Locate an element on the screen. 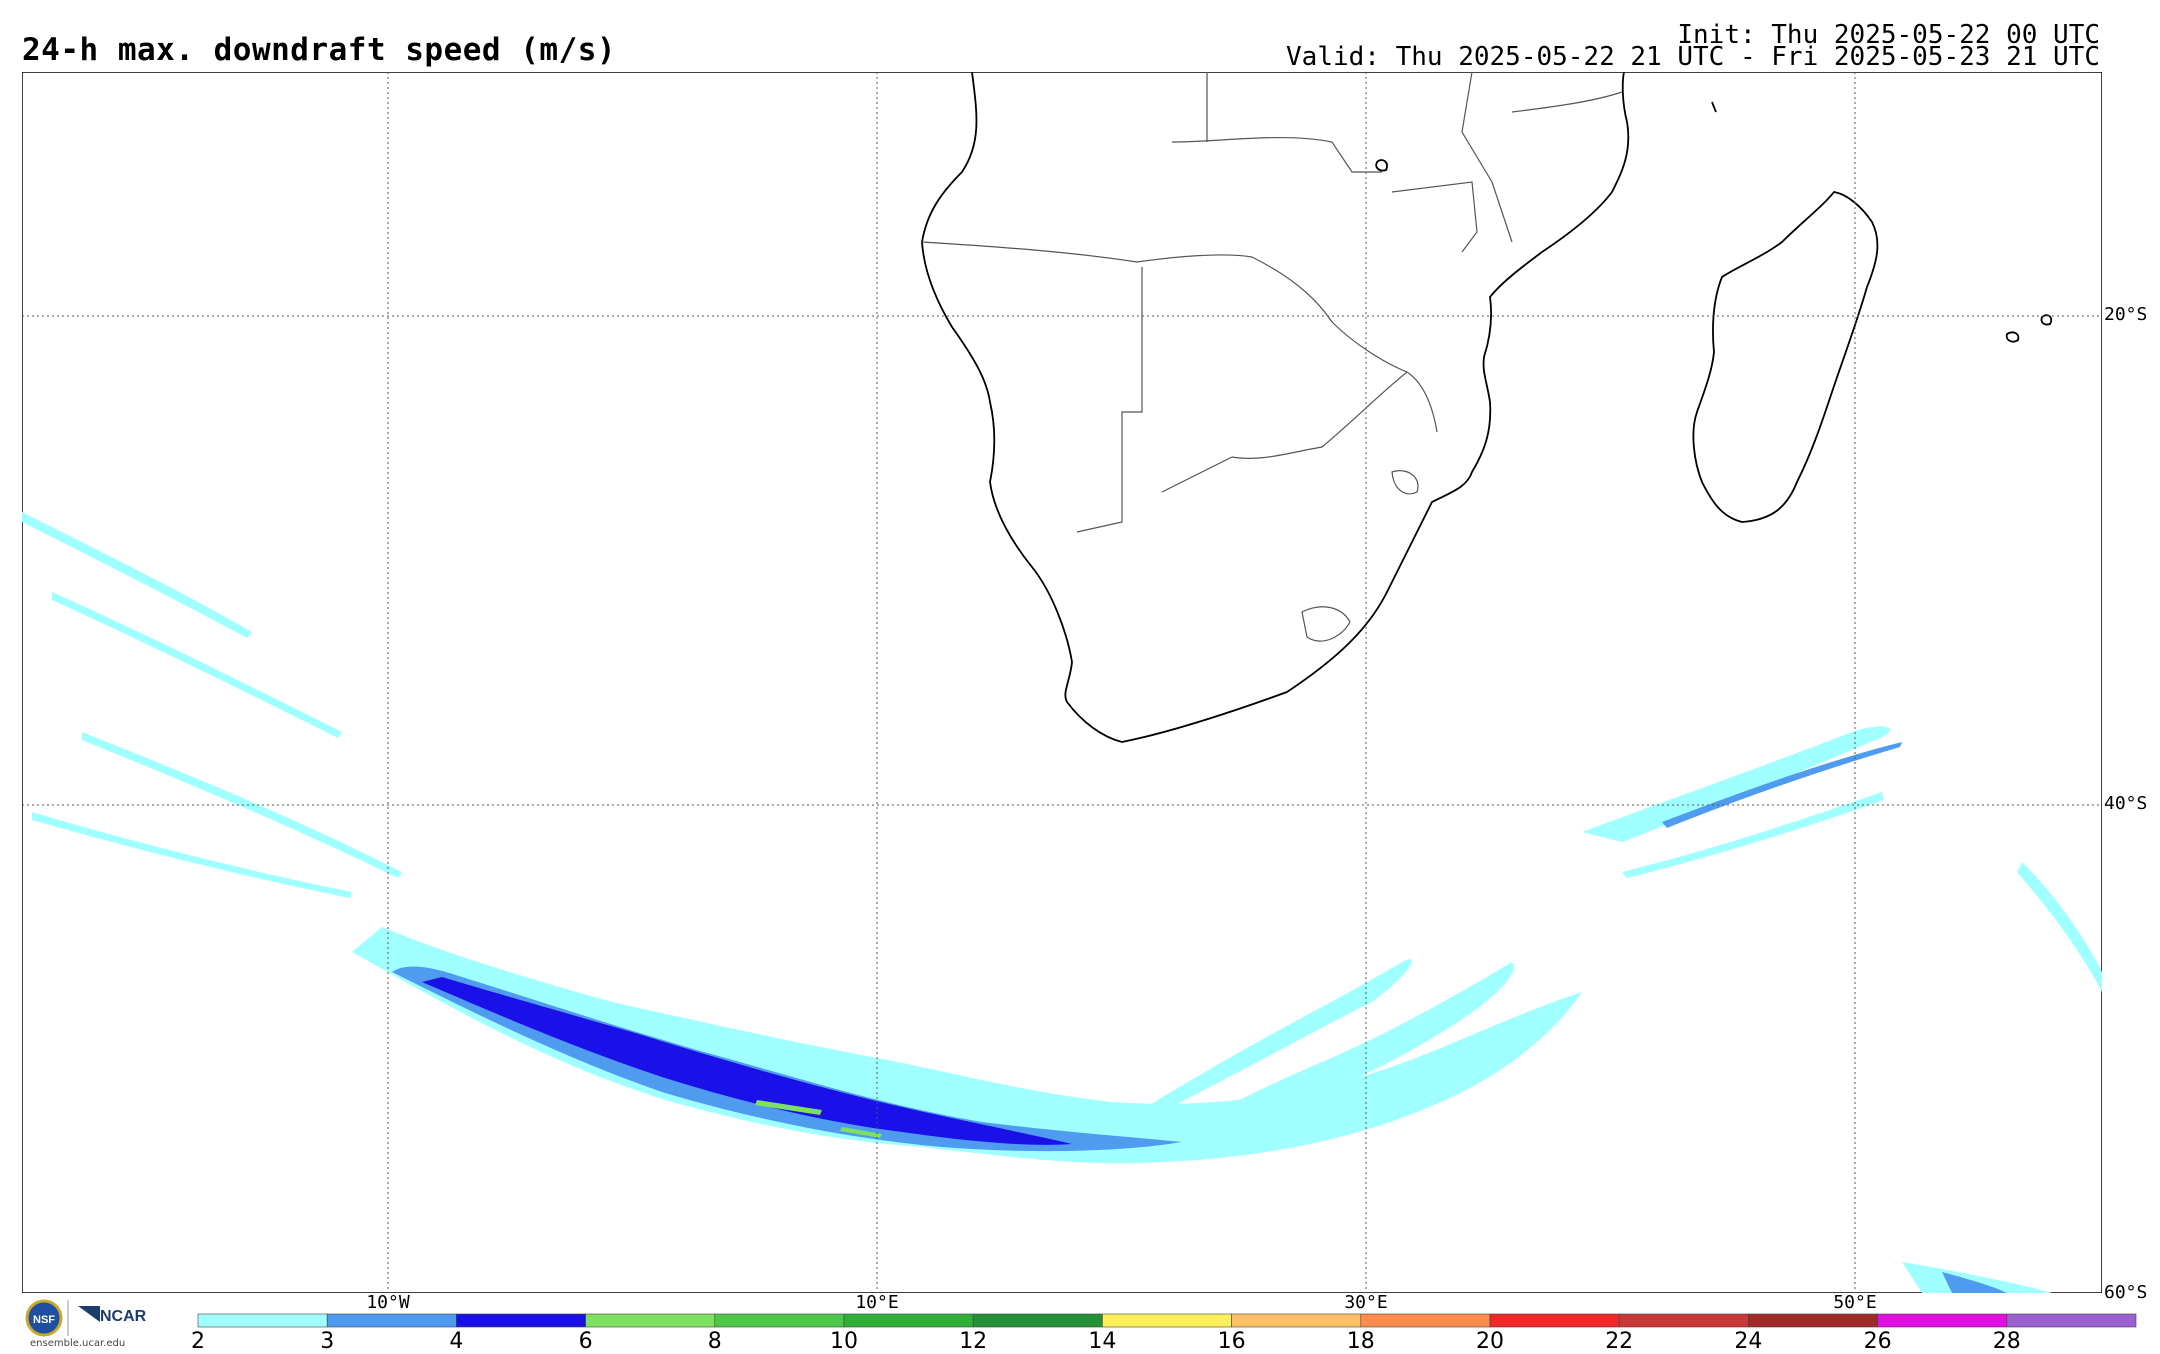 The height and width of the screenshot is (1354, 2160). map-title: 24-h max. downdraft speed (m/s) is located at coordinates (319, 50).